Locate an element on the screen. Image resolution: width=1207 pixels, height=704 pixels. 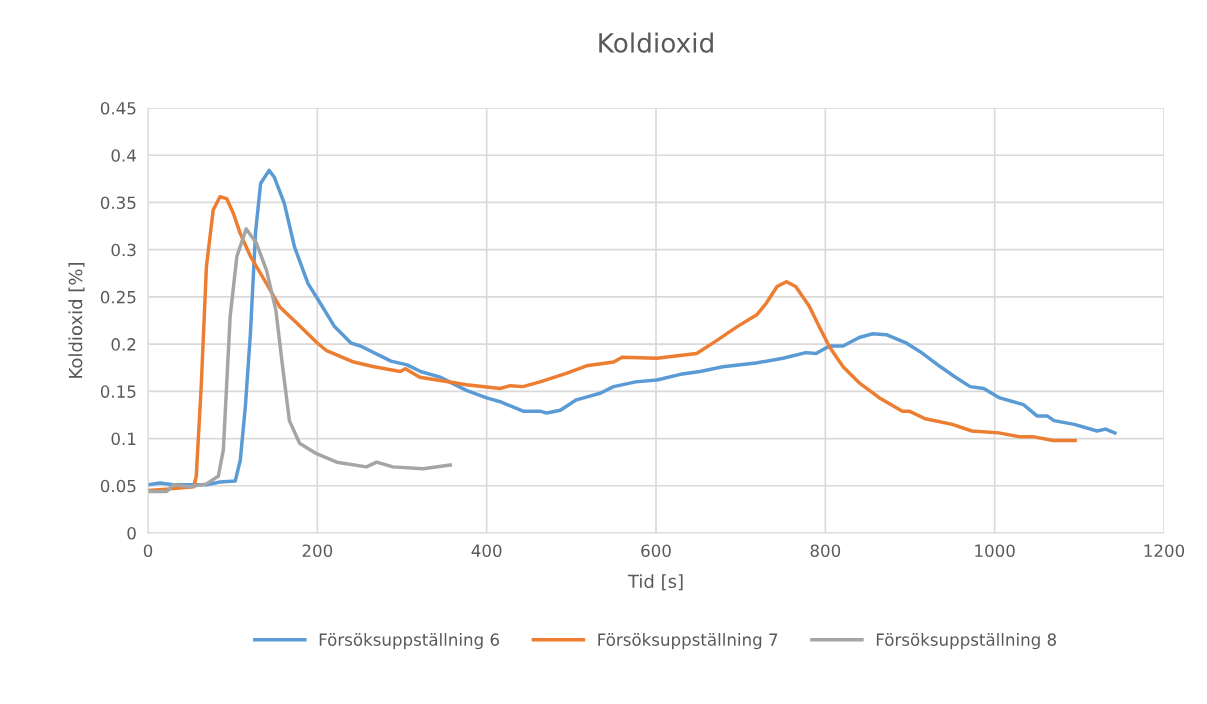
x-axis-title: Tid [s] is located at coordinates (655, 582).